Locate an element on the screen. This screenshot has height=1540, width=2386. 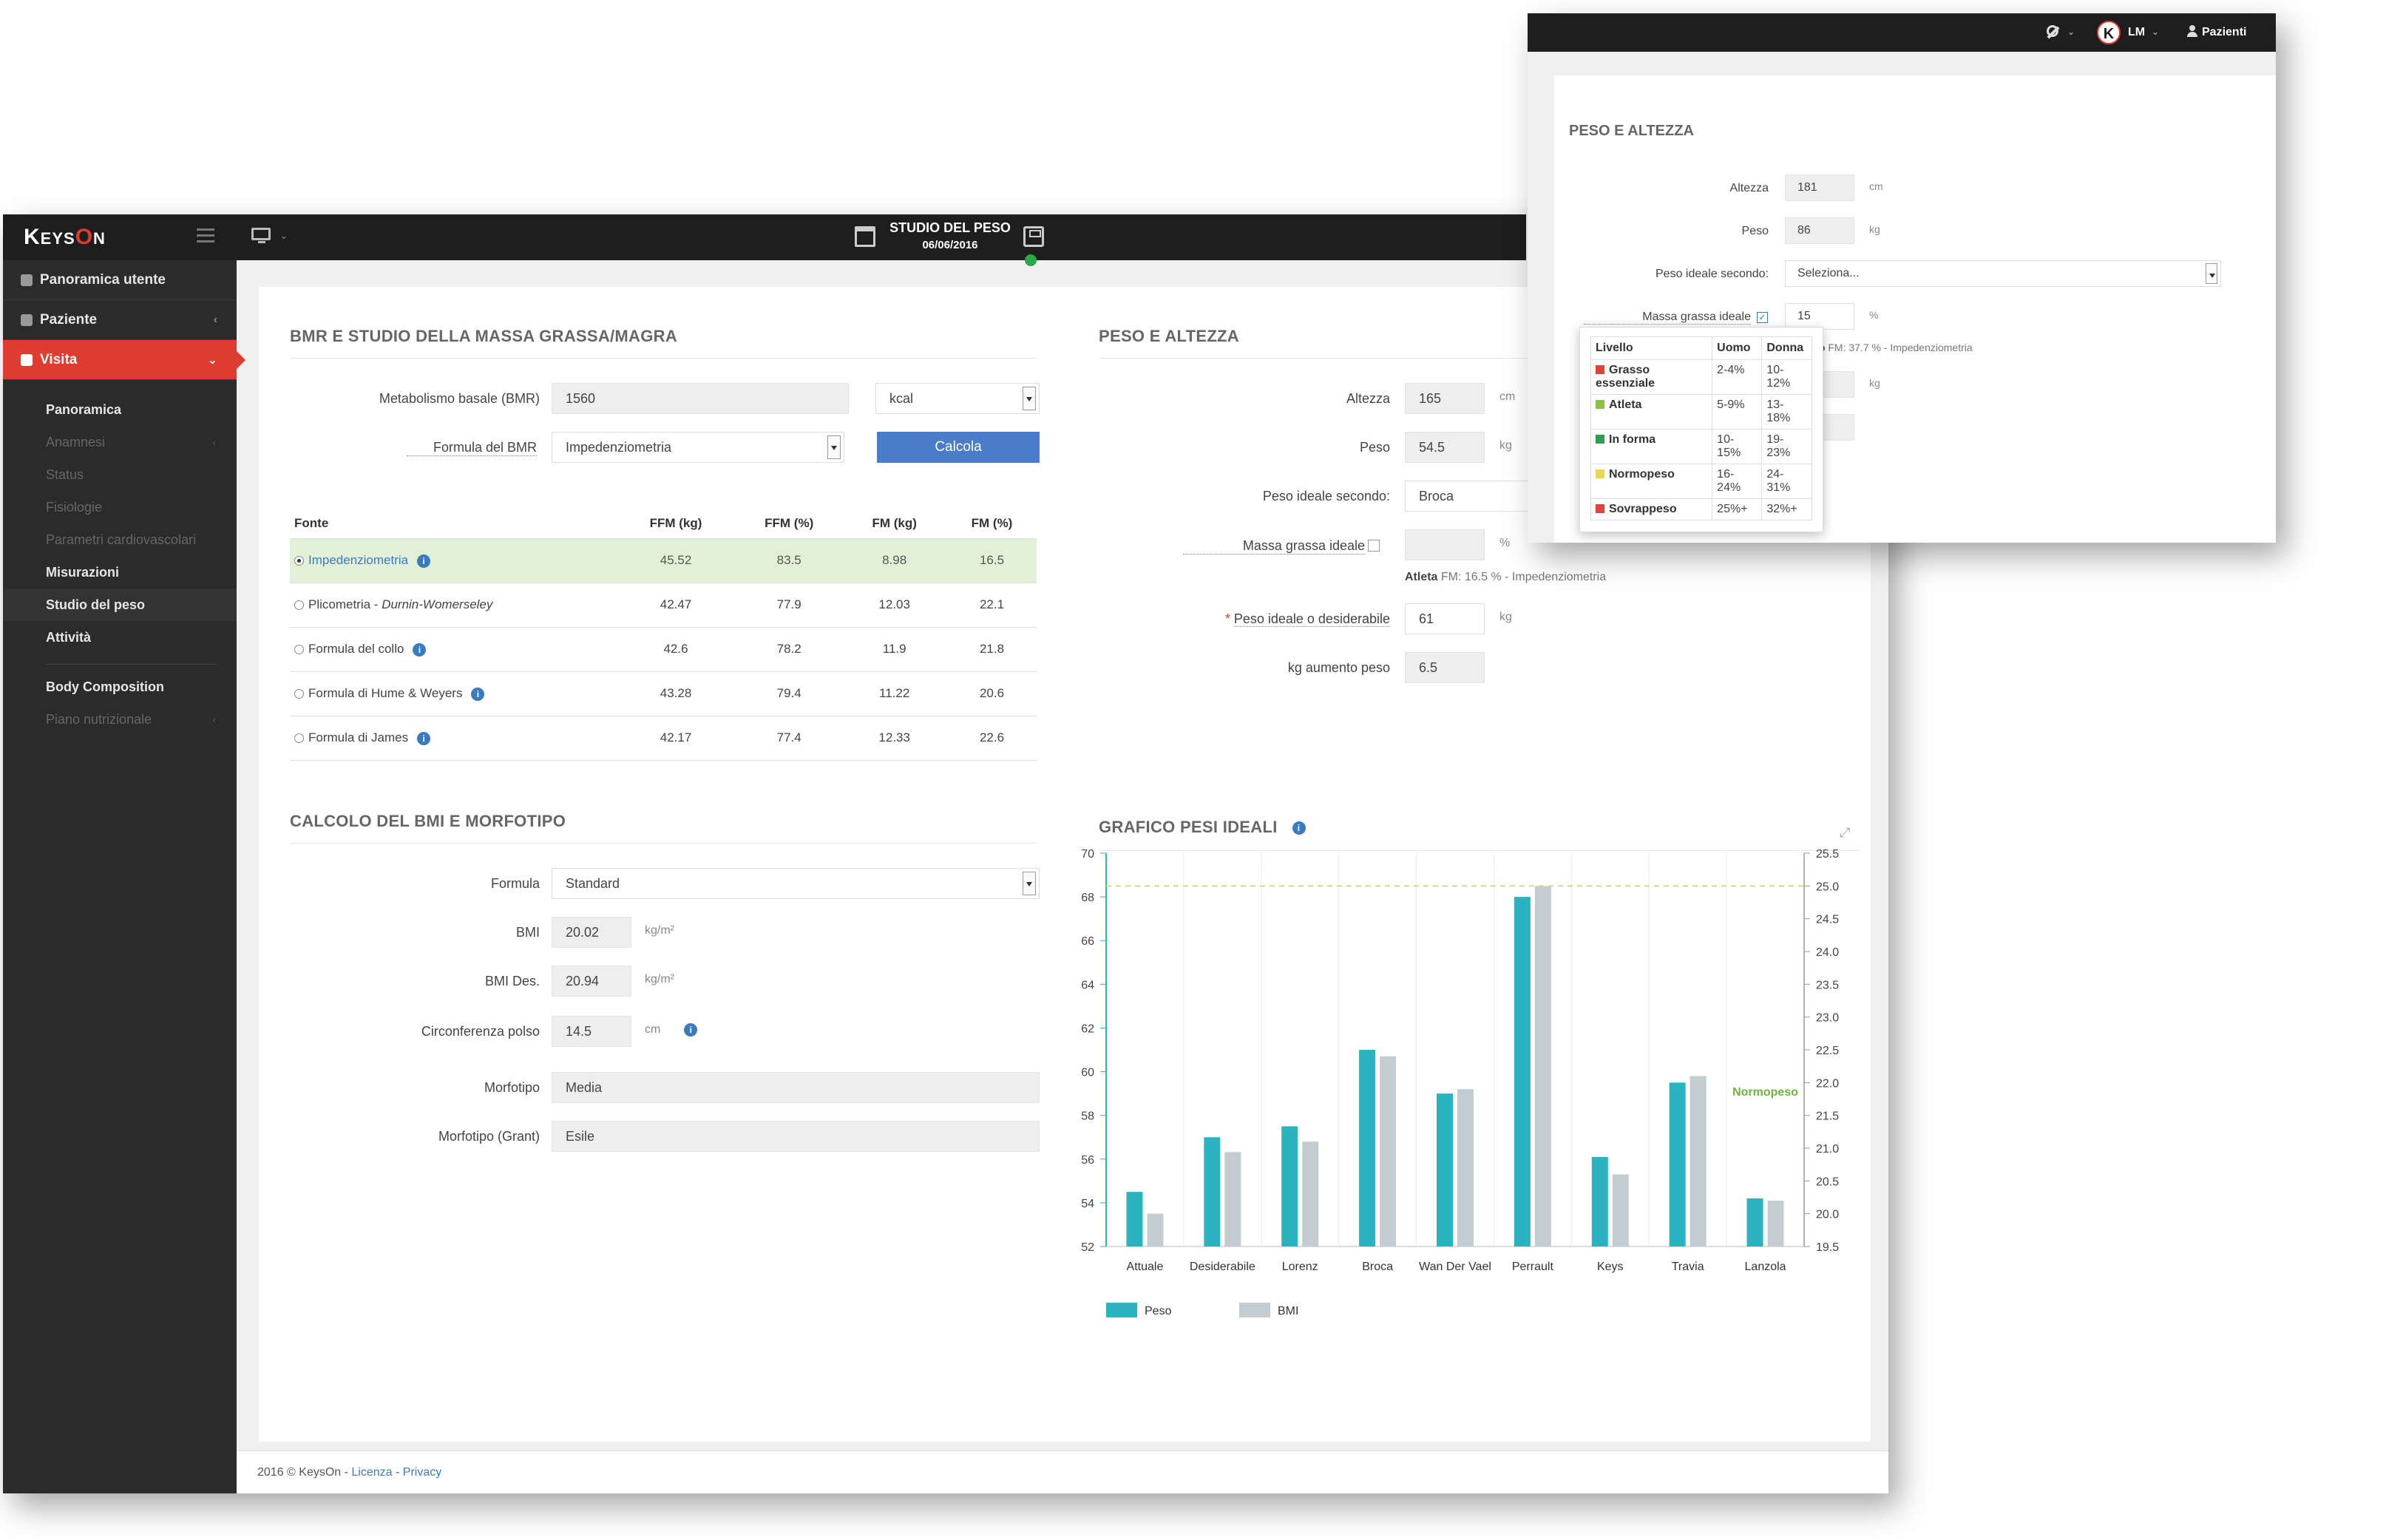
table-row: Formula del collo i 42.6 78.2 11.9 21.8 is located at coordinates (663, 649).